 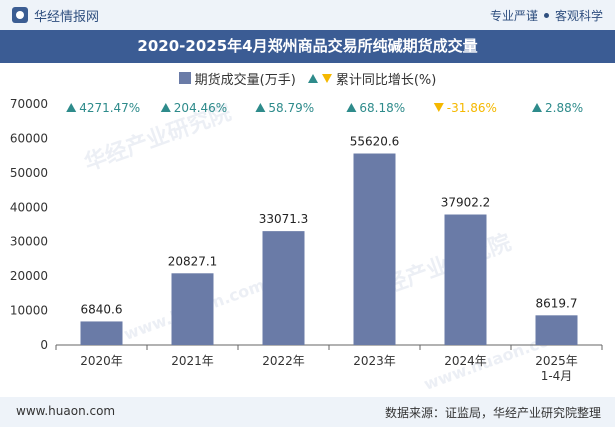 I want to click on x-tick-label: 2020年, so click(x=101, y=361).